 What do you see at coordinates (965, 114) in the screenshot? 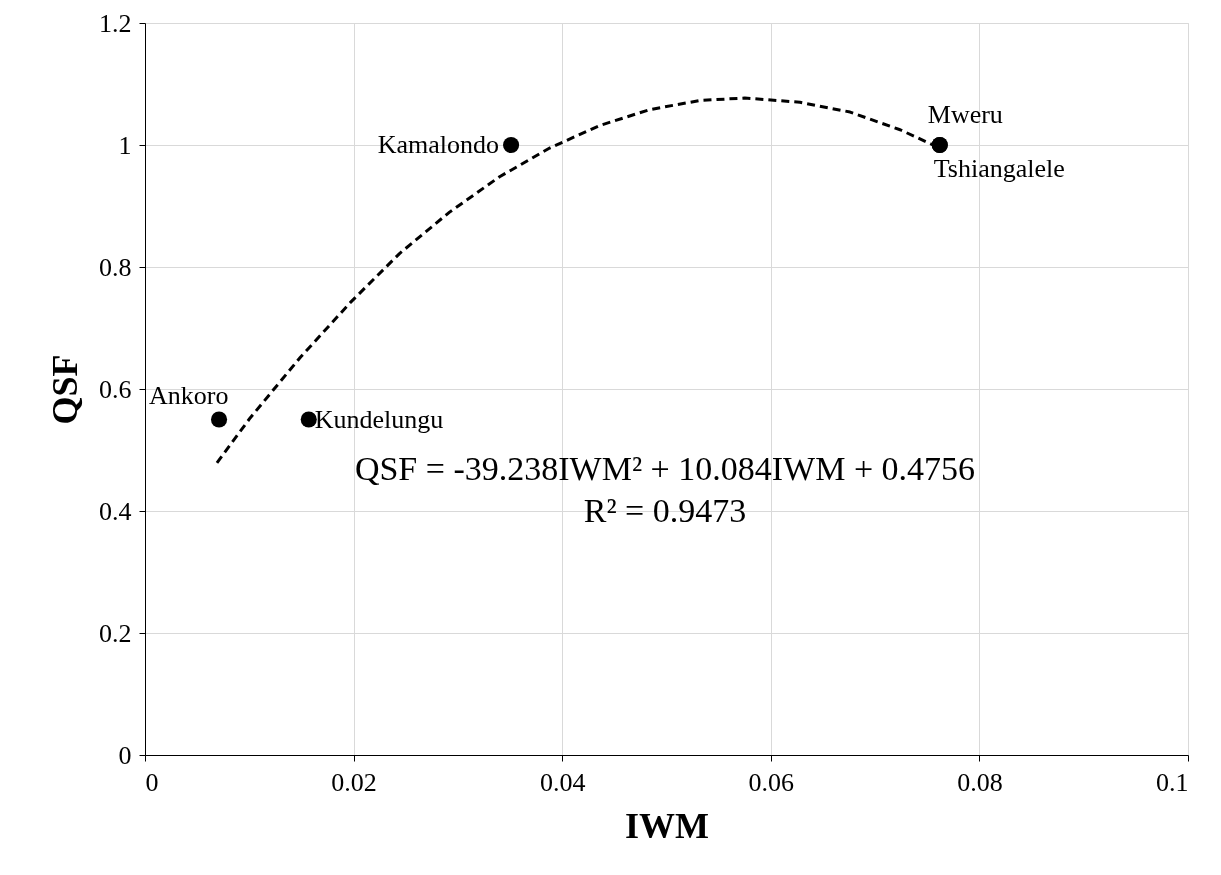
I see `annotation: Mweru` at bounding box center [965, 114].